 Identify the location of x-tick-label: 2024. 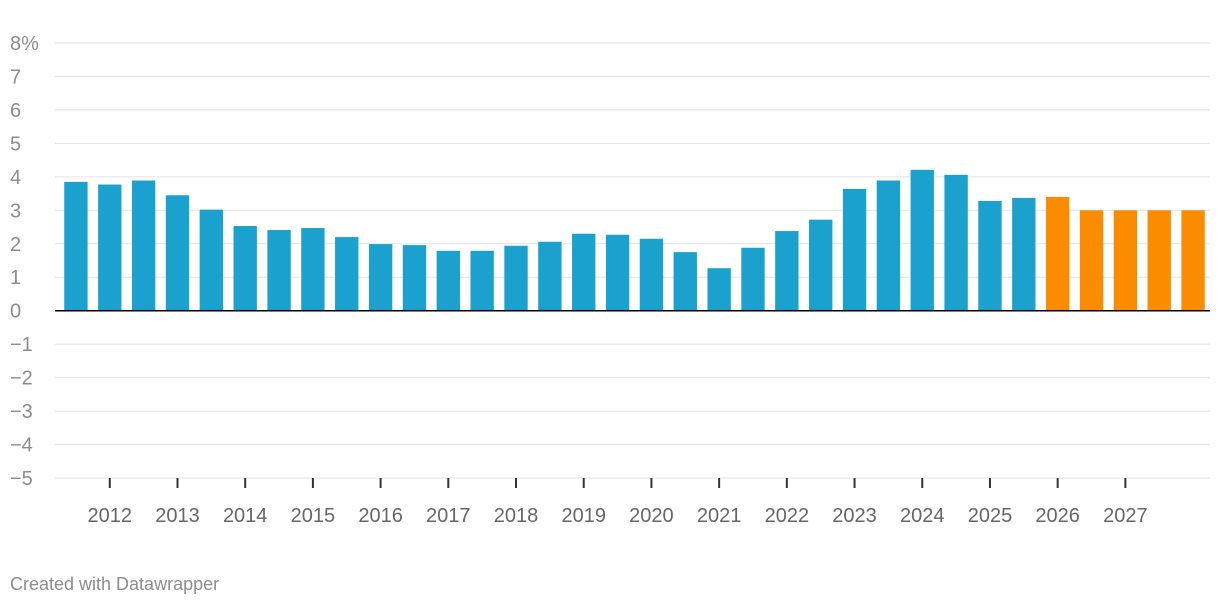
(922, 516).